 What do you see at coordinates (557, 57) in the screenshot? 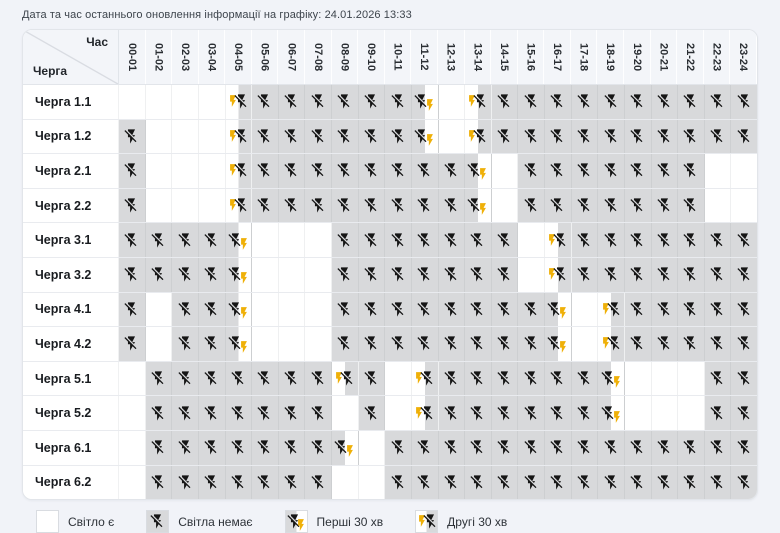
I see `hour-header: 16-17` at bounding box center [557, 57].